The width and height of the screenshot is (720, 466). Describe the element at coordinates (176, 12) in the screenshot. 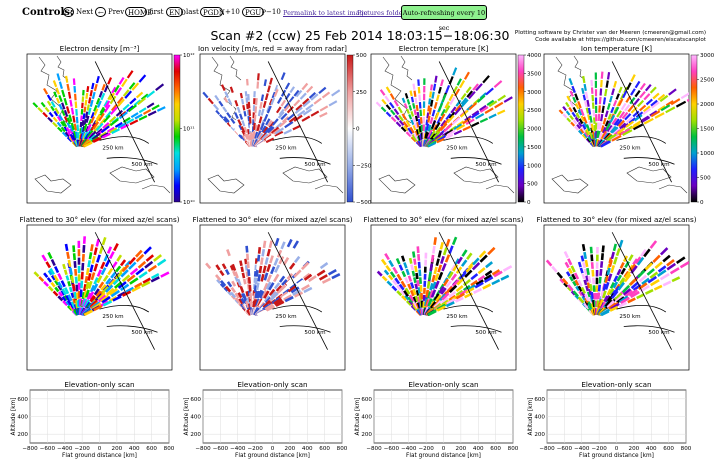

I see `end-key: END` at that location.